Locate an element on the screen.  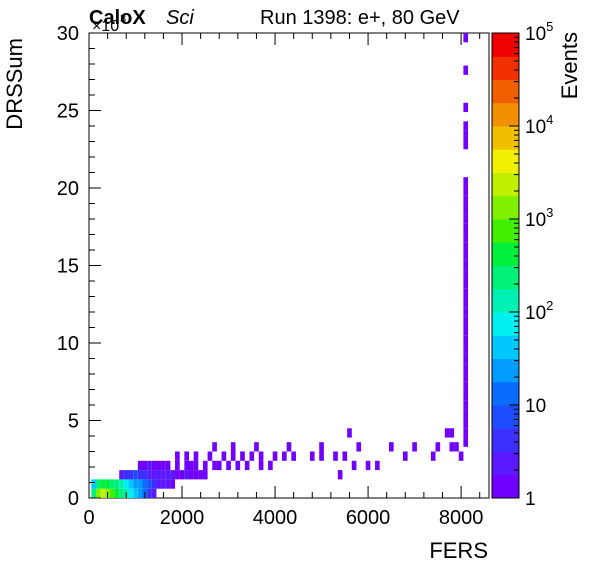
colorbar-tick-exponent: 2 is located at coordinates (549, 305).